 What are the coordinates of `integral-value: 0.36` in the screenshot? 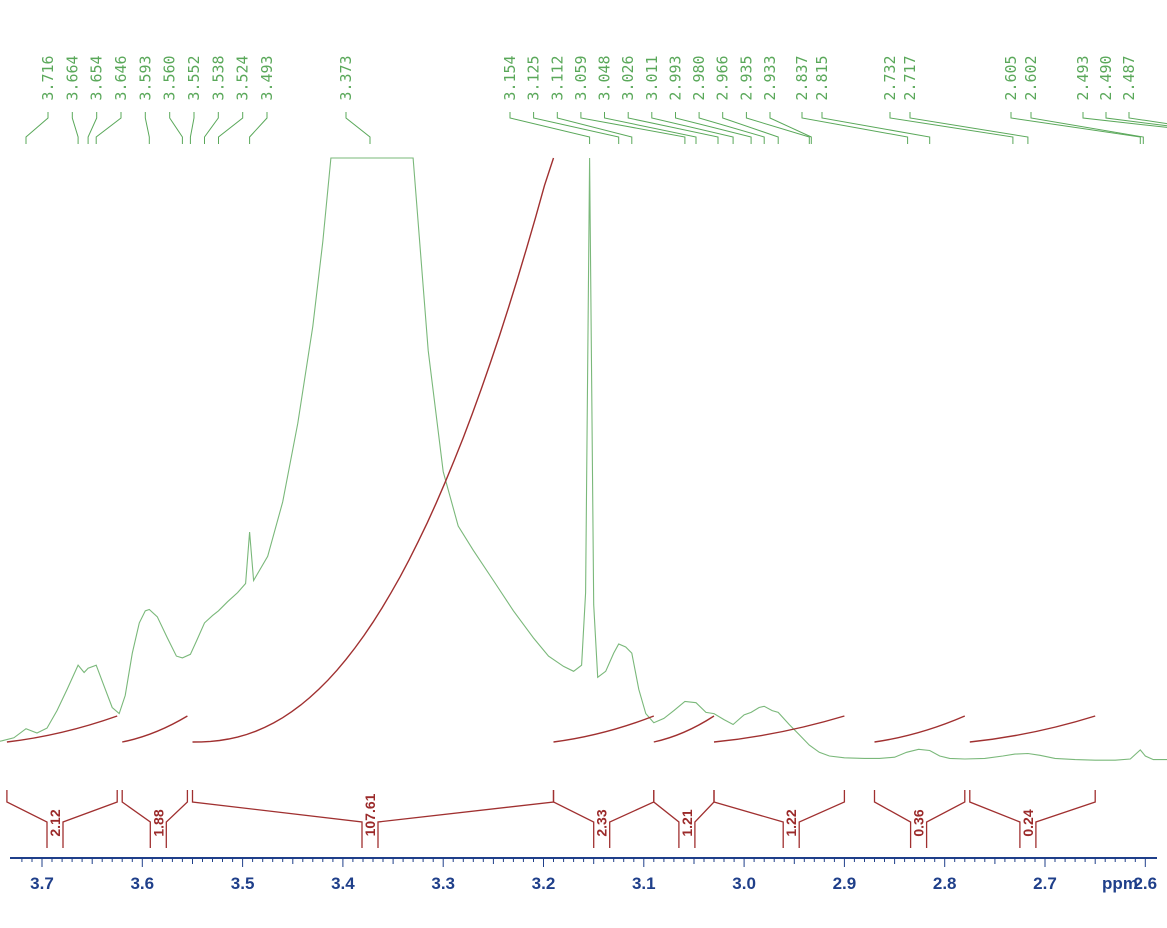 It's located at (919, 822).